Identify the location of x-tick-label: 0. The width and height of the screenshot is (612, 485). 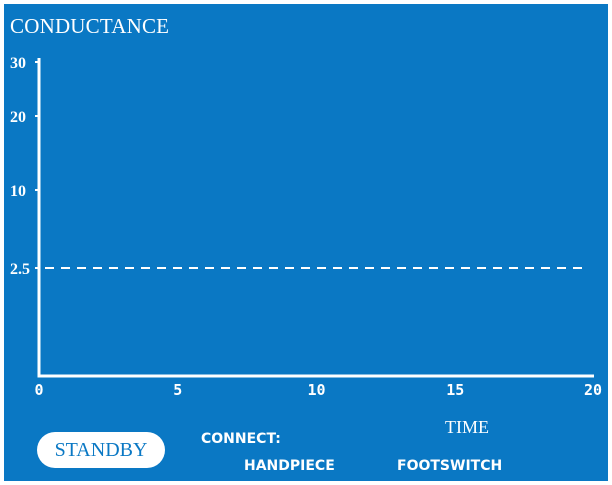
(38, 390).